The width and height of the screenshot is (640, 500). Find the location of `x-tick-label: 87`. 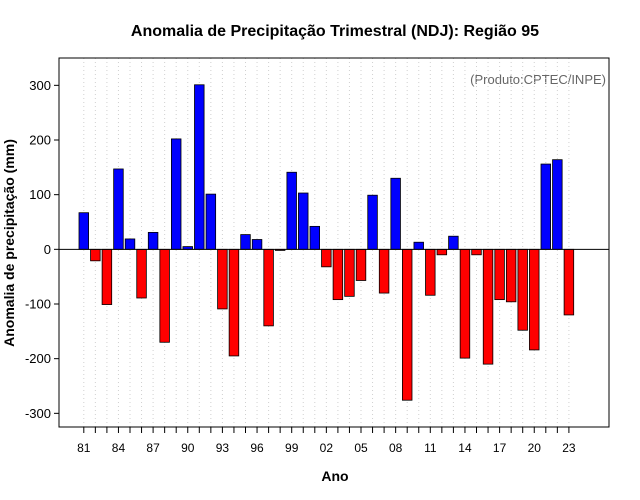

x-tick-label: 87 is located at coordinates (153, 448).